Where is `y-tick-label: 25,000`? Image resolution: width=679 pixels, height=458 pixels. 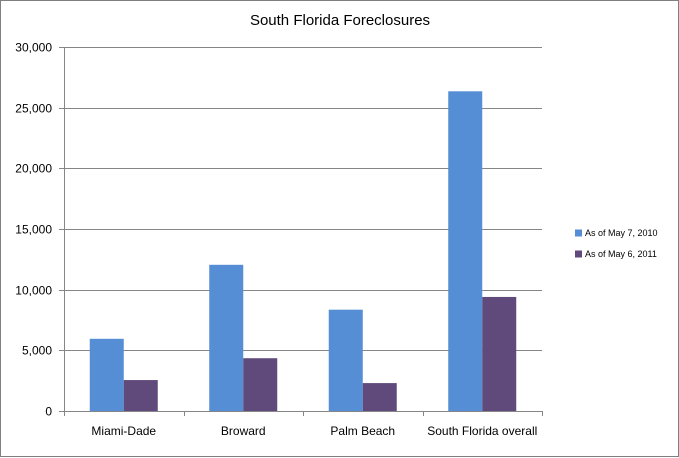 y-tick-label: 25,000 is located at coordinates (33, 109).